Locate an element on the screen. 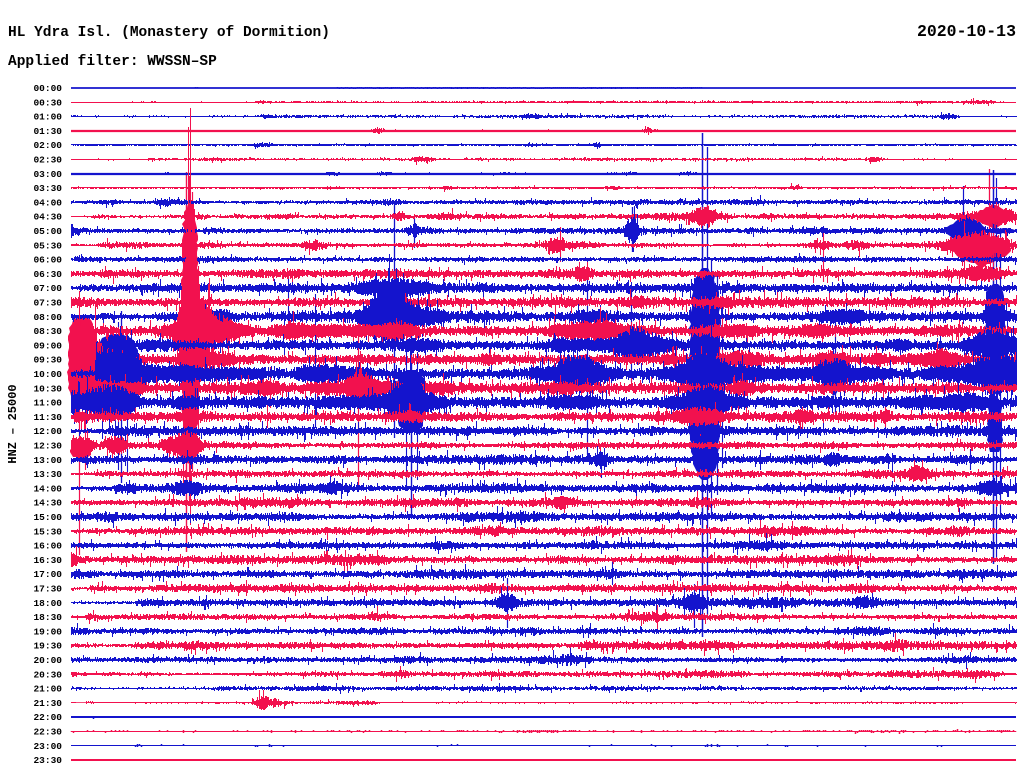 The width and height of the screenshot is (1024, 780). svg-text: 19:30 is located at coordinates (47, 646).